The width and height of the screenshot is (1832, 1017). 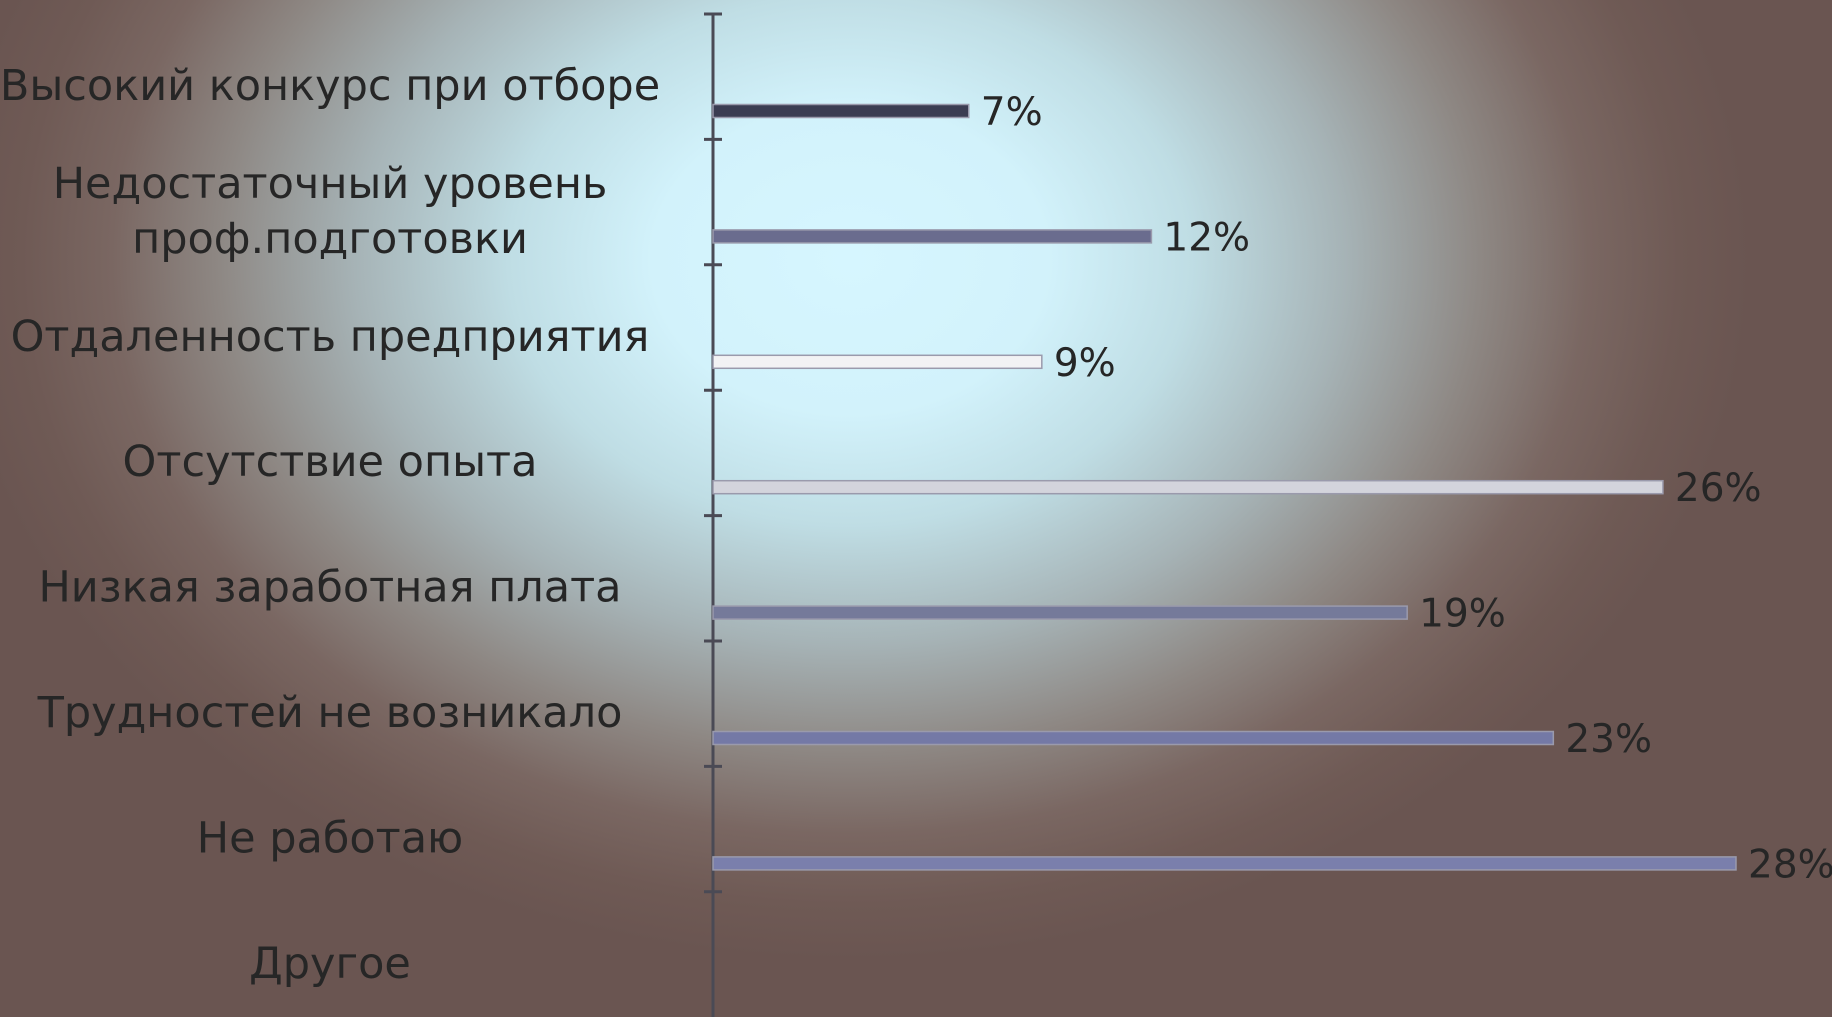 What do you see at coordinates (330, 184) in the screenshot?
I see `category-label: Недостаточный уровень` at bounding box center [330, 184].